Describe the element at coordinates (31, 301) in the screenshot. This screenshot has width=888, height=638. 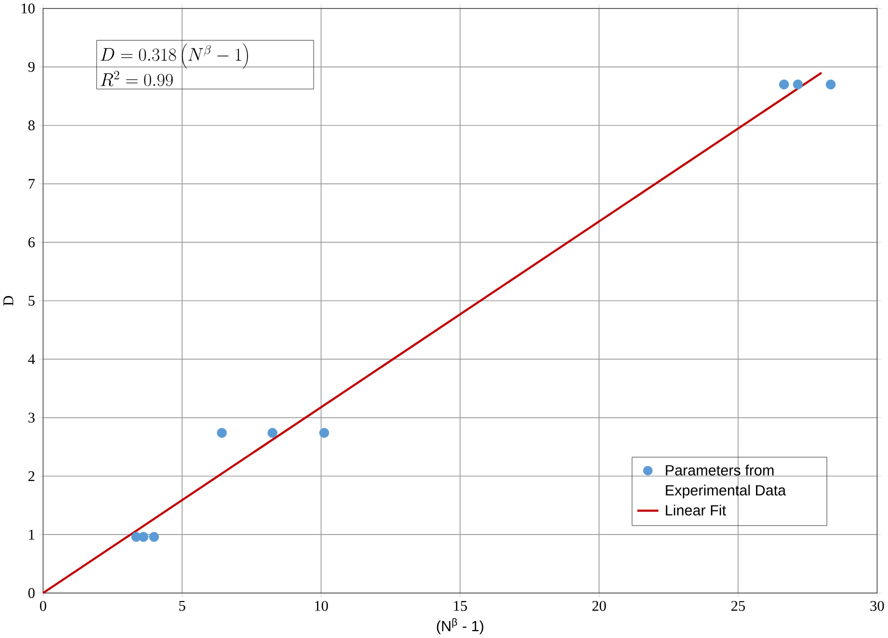
I see `y-tick-label: 5` at that location.